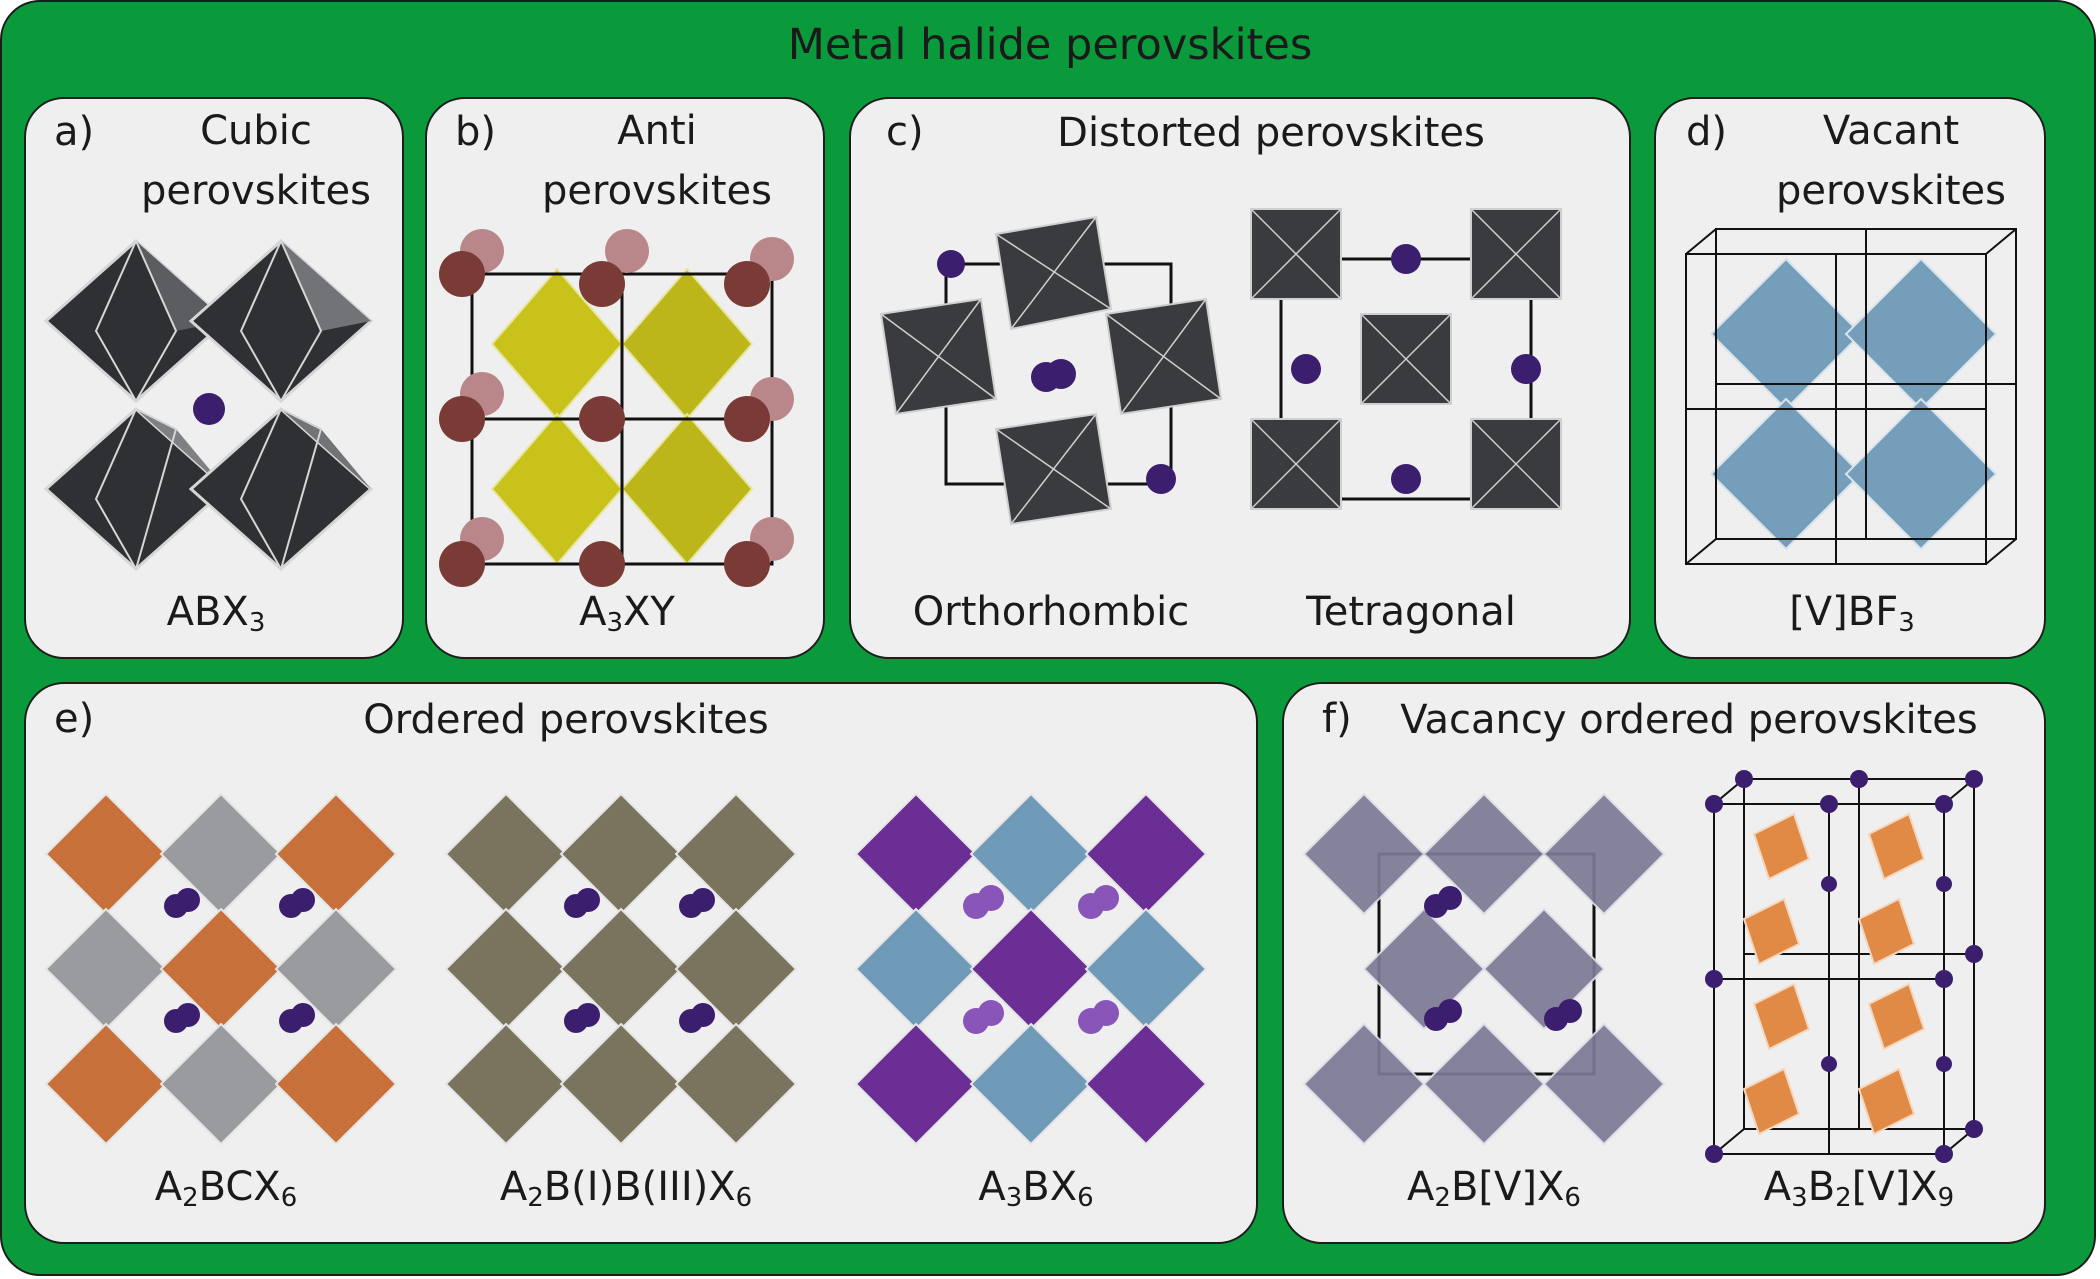 The image size is (2100, 1279). I want to click on panel-c-label: c), so click(905, 132).